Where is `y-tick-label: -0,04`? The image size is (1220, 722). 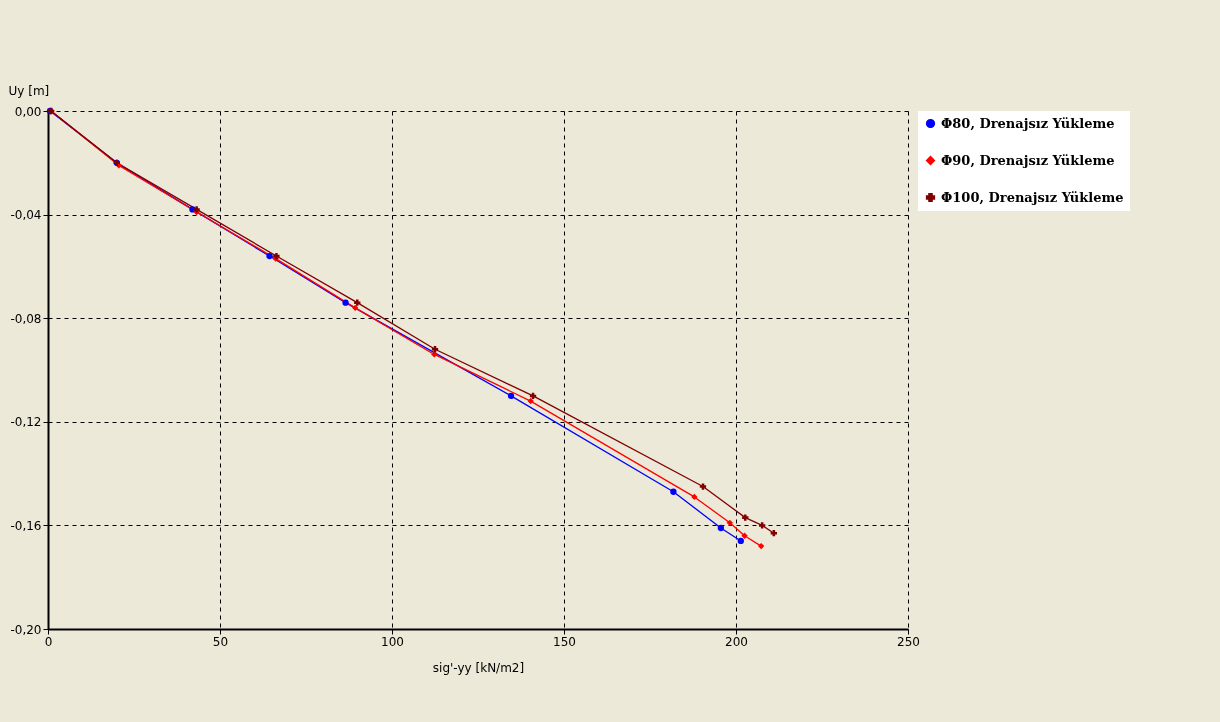 y-tick-label: -0,04 is located at coordinates (26, 215).